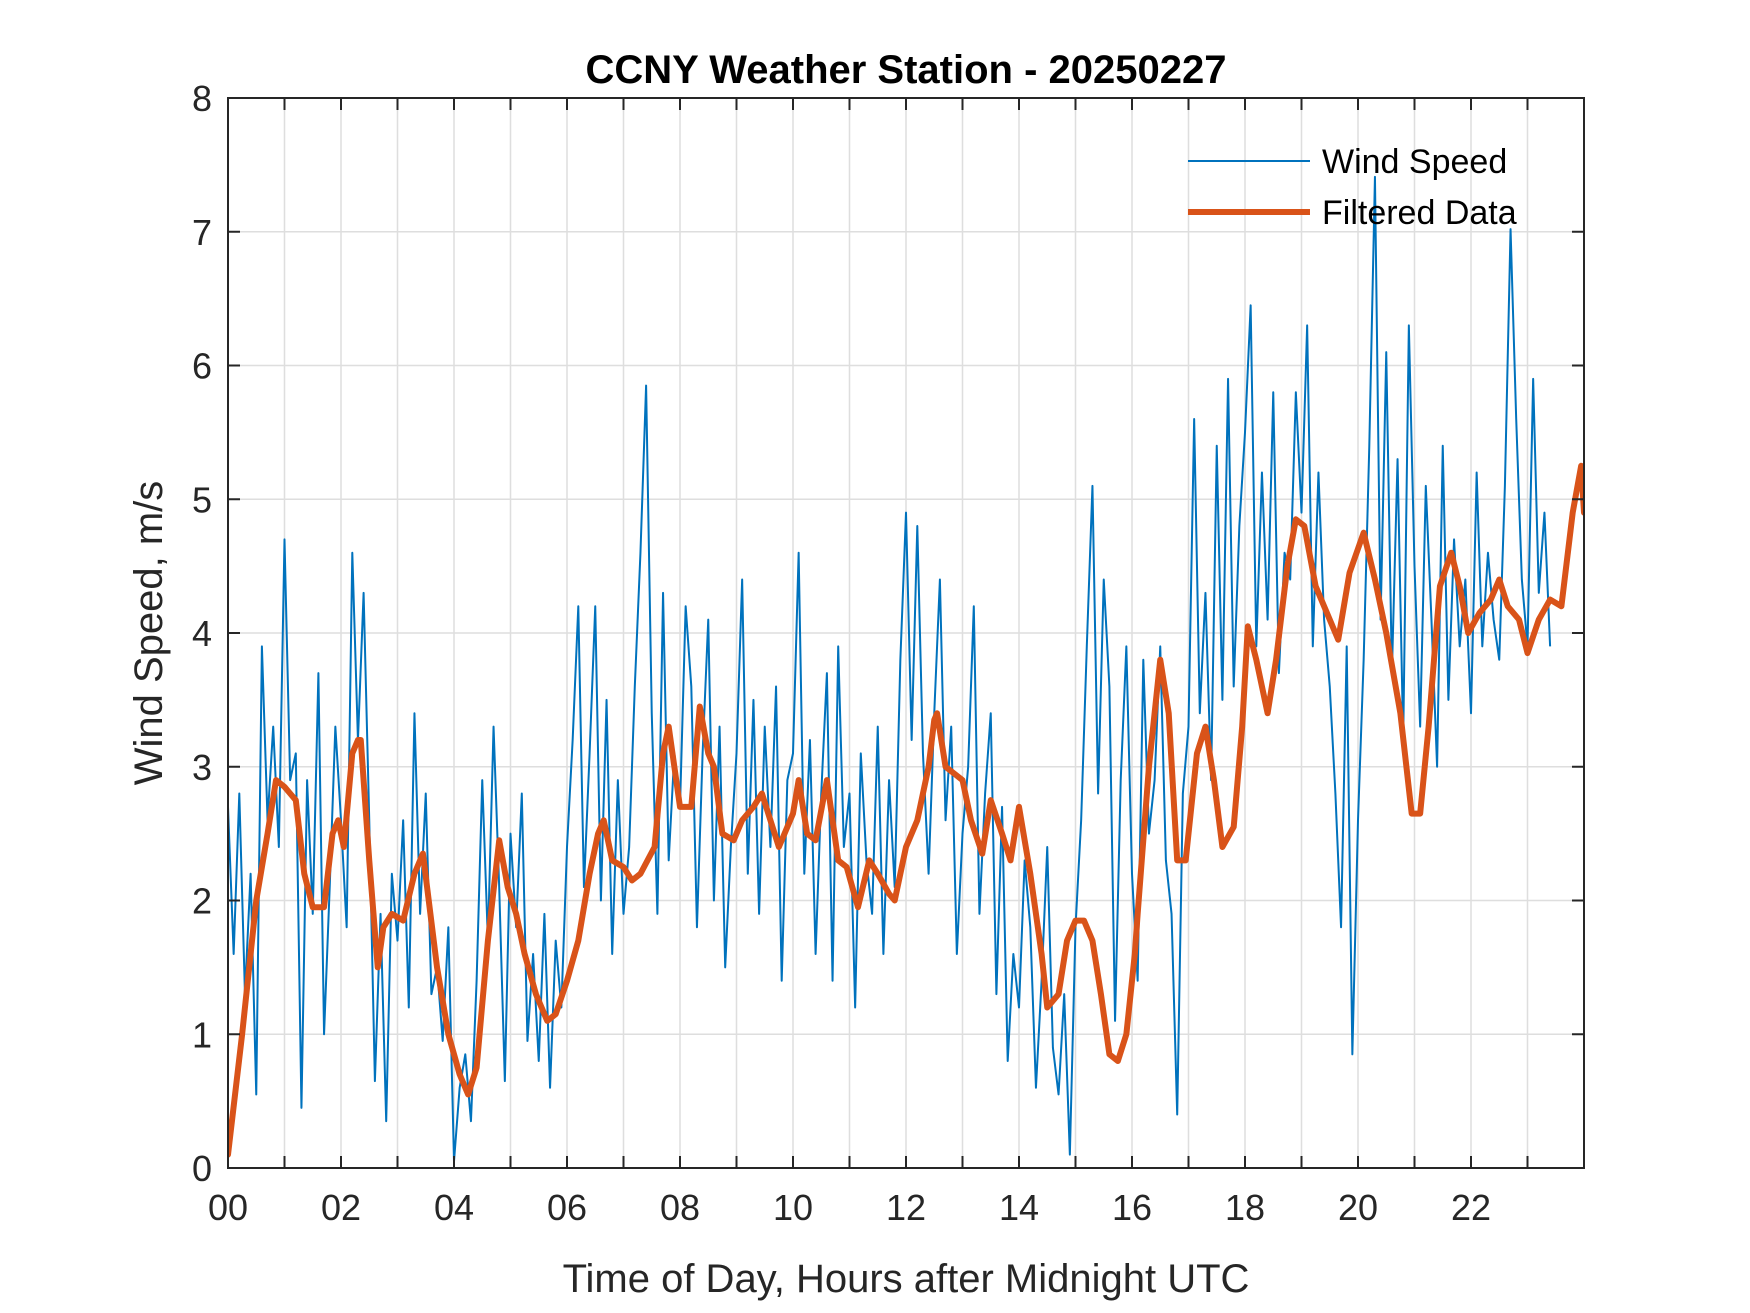 The width and height of the screenshot is (1750, 1313). Describe the element at coordinates (202, 366) in the screenshot. I see `y-tick-label: 6` at that location.